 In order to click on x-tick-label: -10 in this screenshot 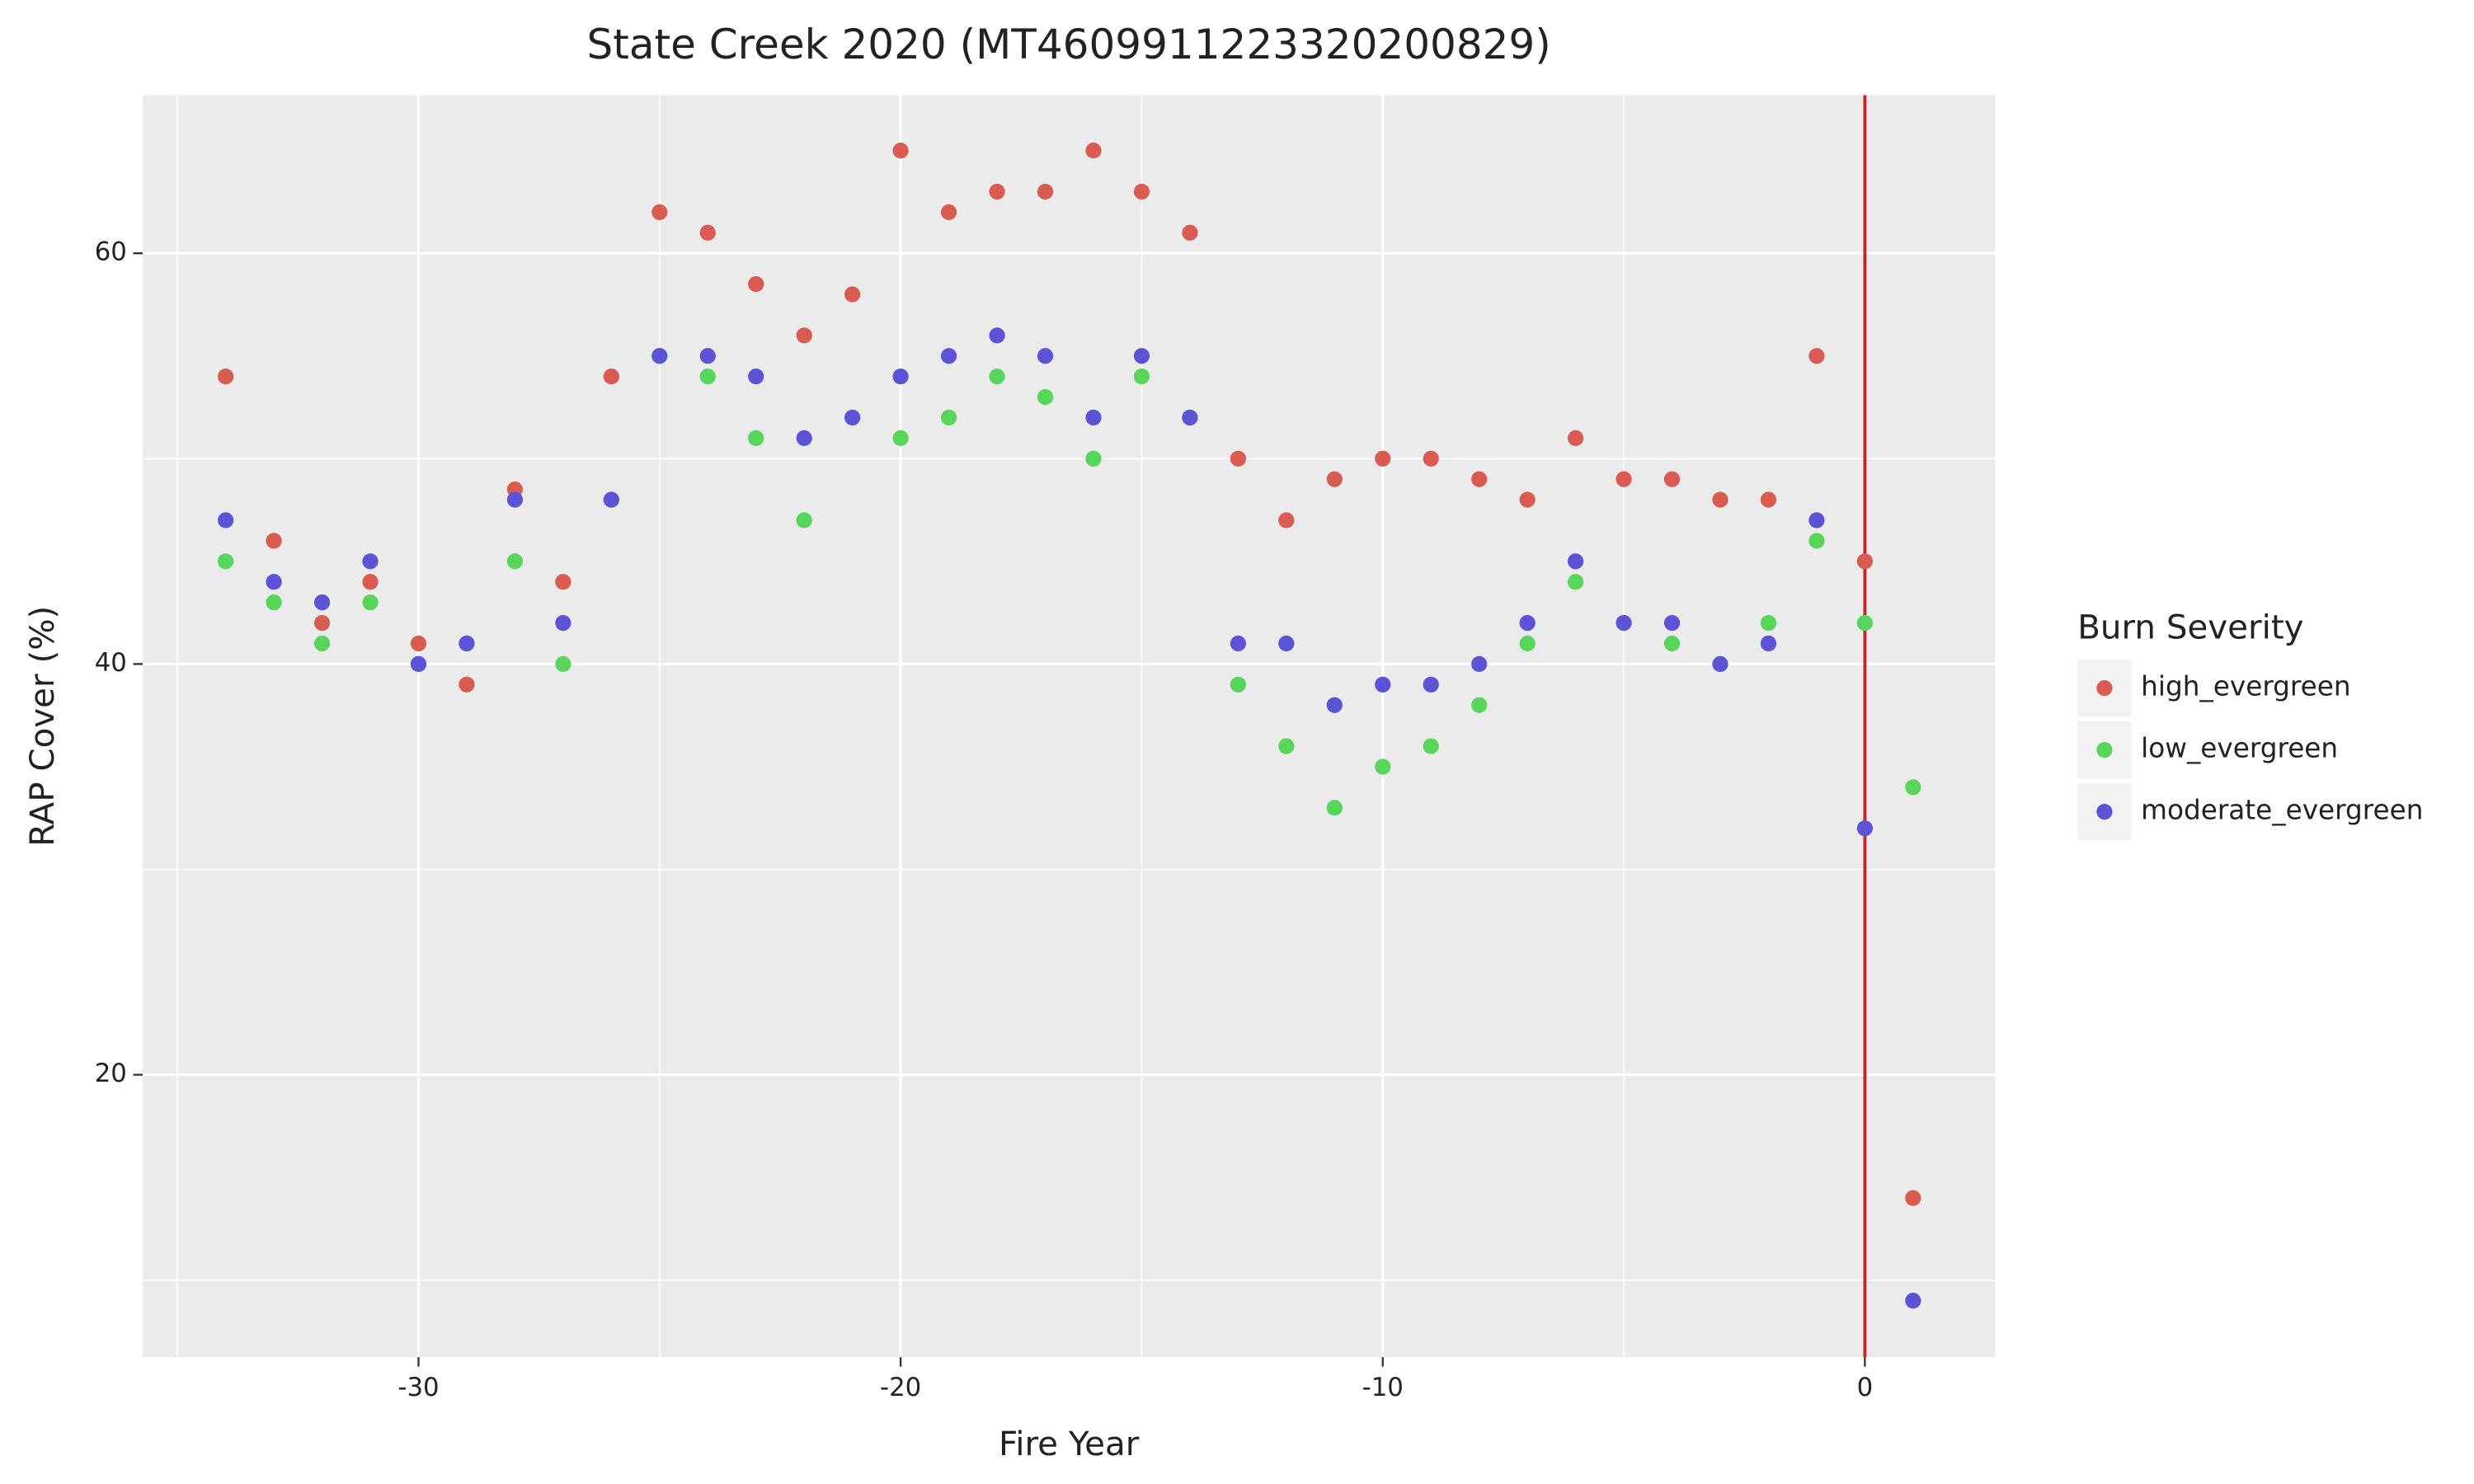, I will do `click(1383, 1387)`.